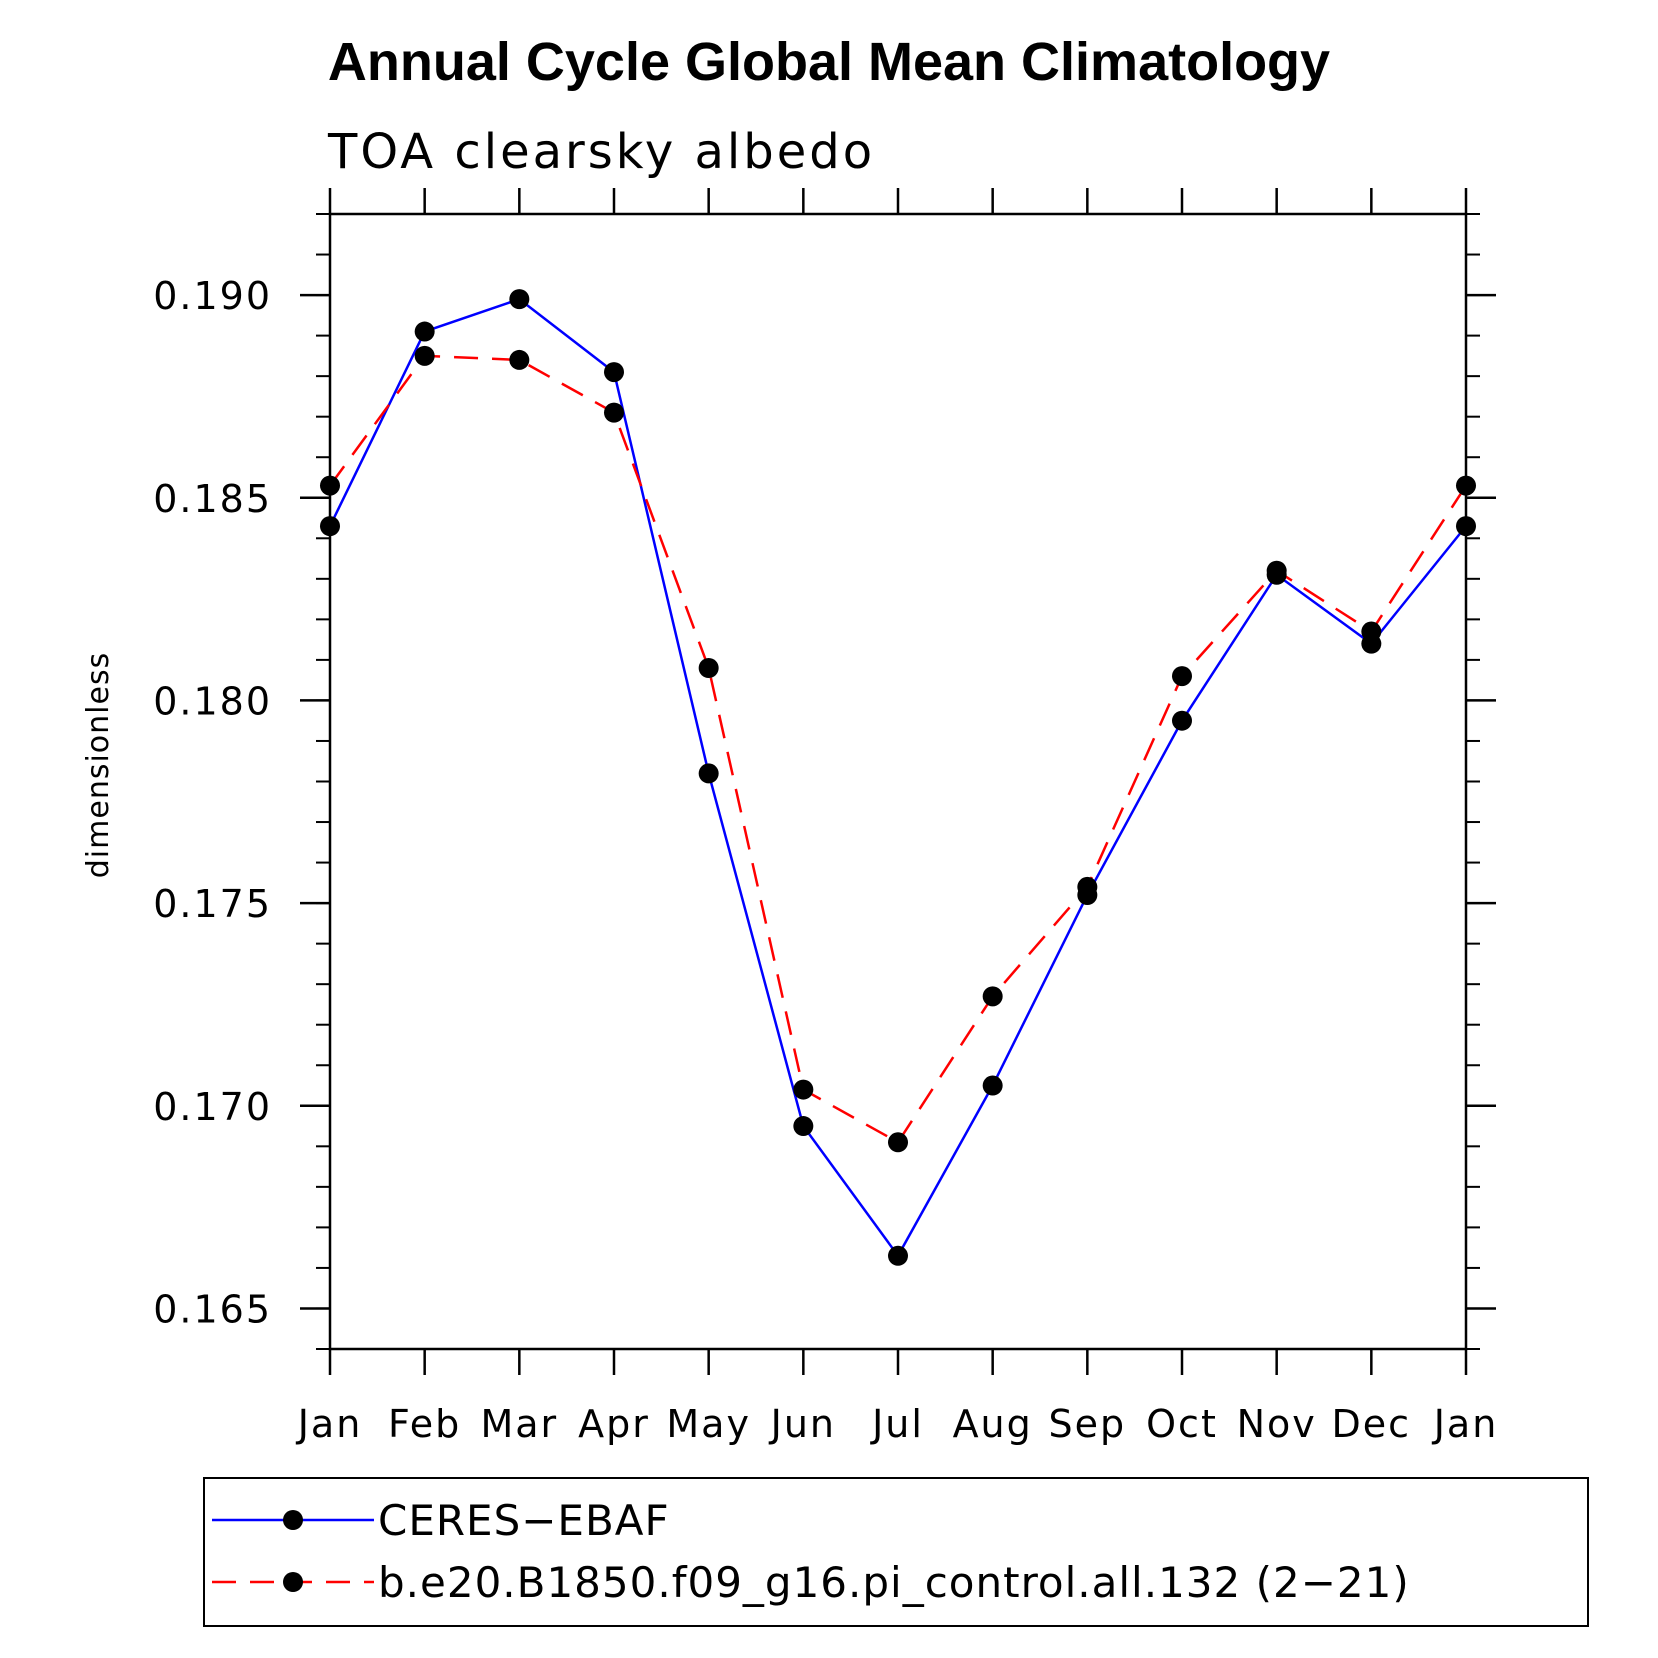 The image size is (1658, 1658). Describe the element at coordinates (829, 62) in the screenshot. I see `chart-title: Annual Cycle Global Mean Climatology` at that location.